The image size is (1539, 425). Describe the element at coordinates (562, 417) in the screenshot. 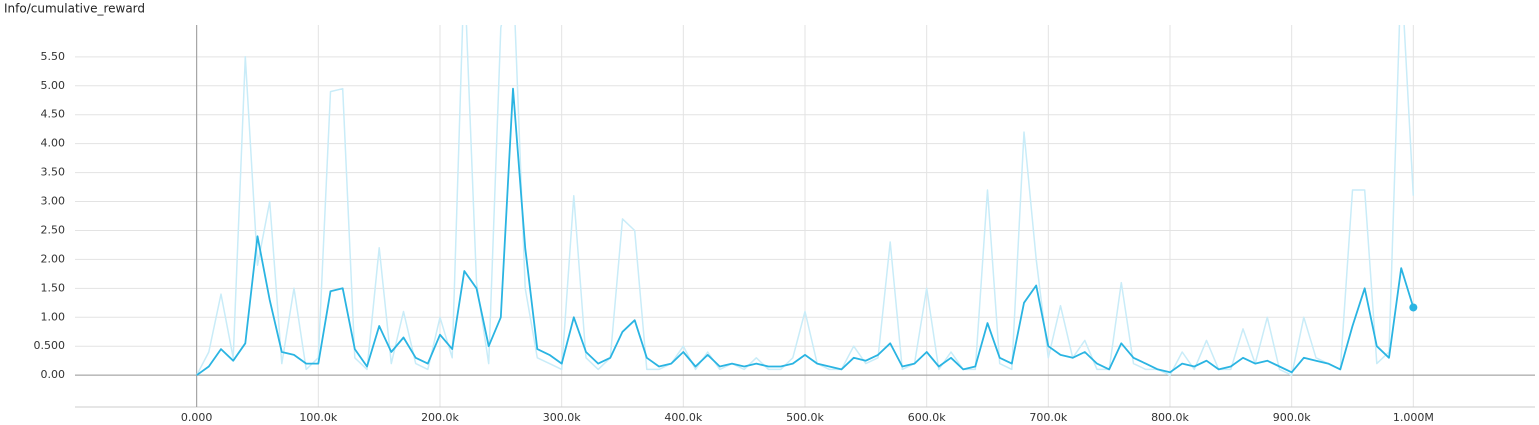

I see `x-tick-label: 300.0k` at that location.